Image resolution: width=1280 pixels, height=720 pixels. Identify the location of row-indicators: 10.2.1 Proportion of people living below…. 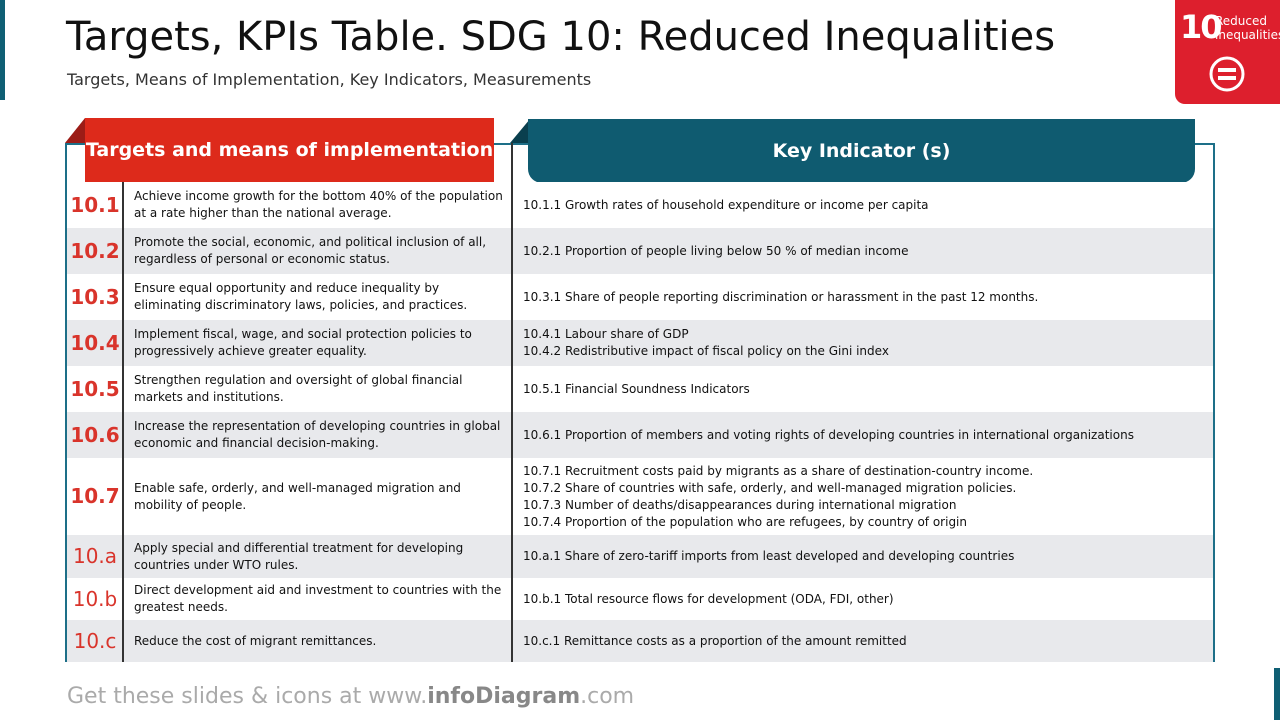
(868, 251).